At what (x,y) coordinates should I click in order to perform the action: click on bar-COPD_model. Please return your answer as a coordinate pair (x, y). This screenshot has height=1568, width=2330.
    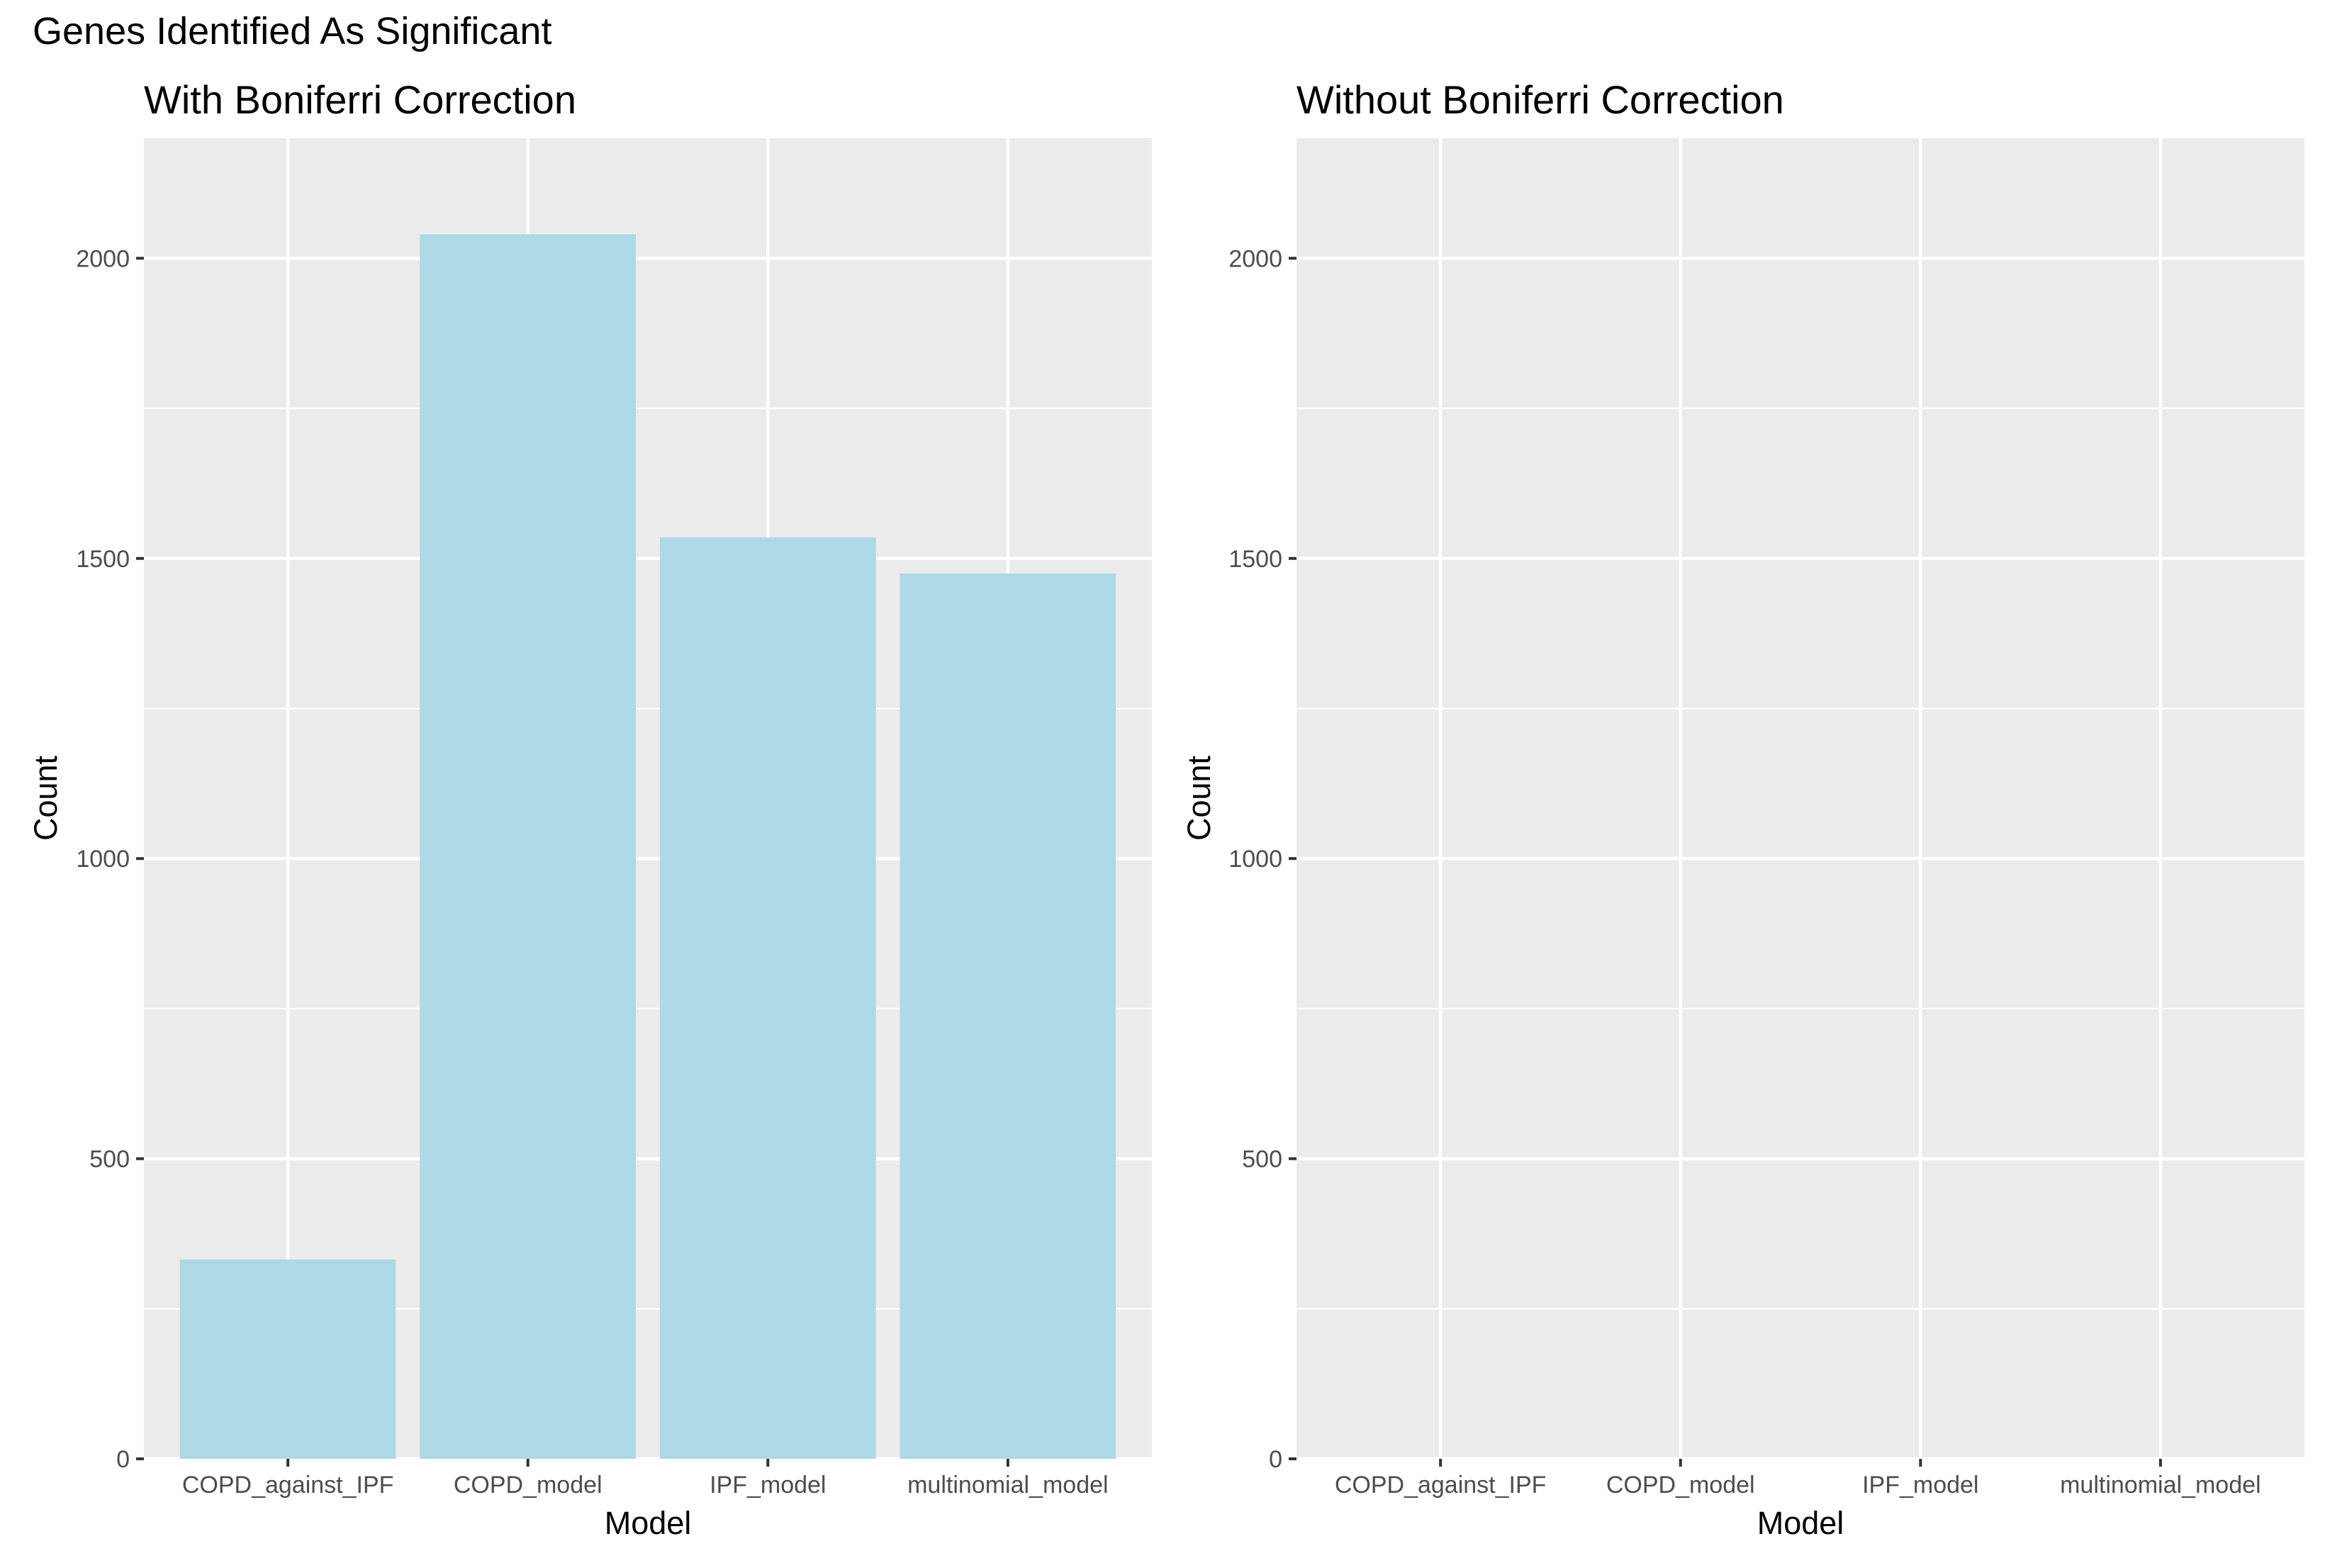
    Looking at the image, I should click on (528, 846).